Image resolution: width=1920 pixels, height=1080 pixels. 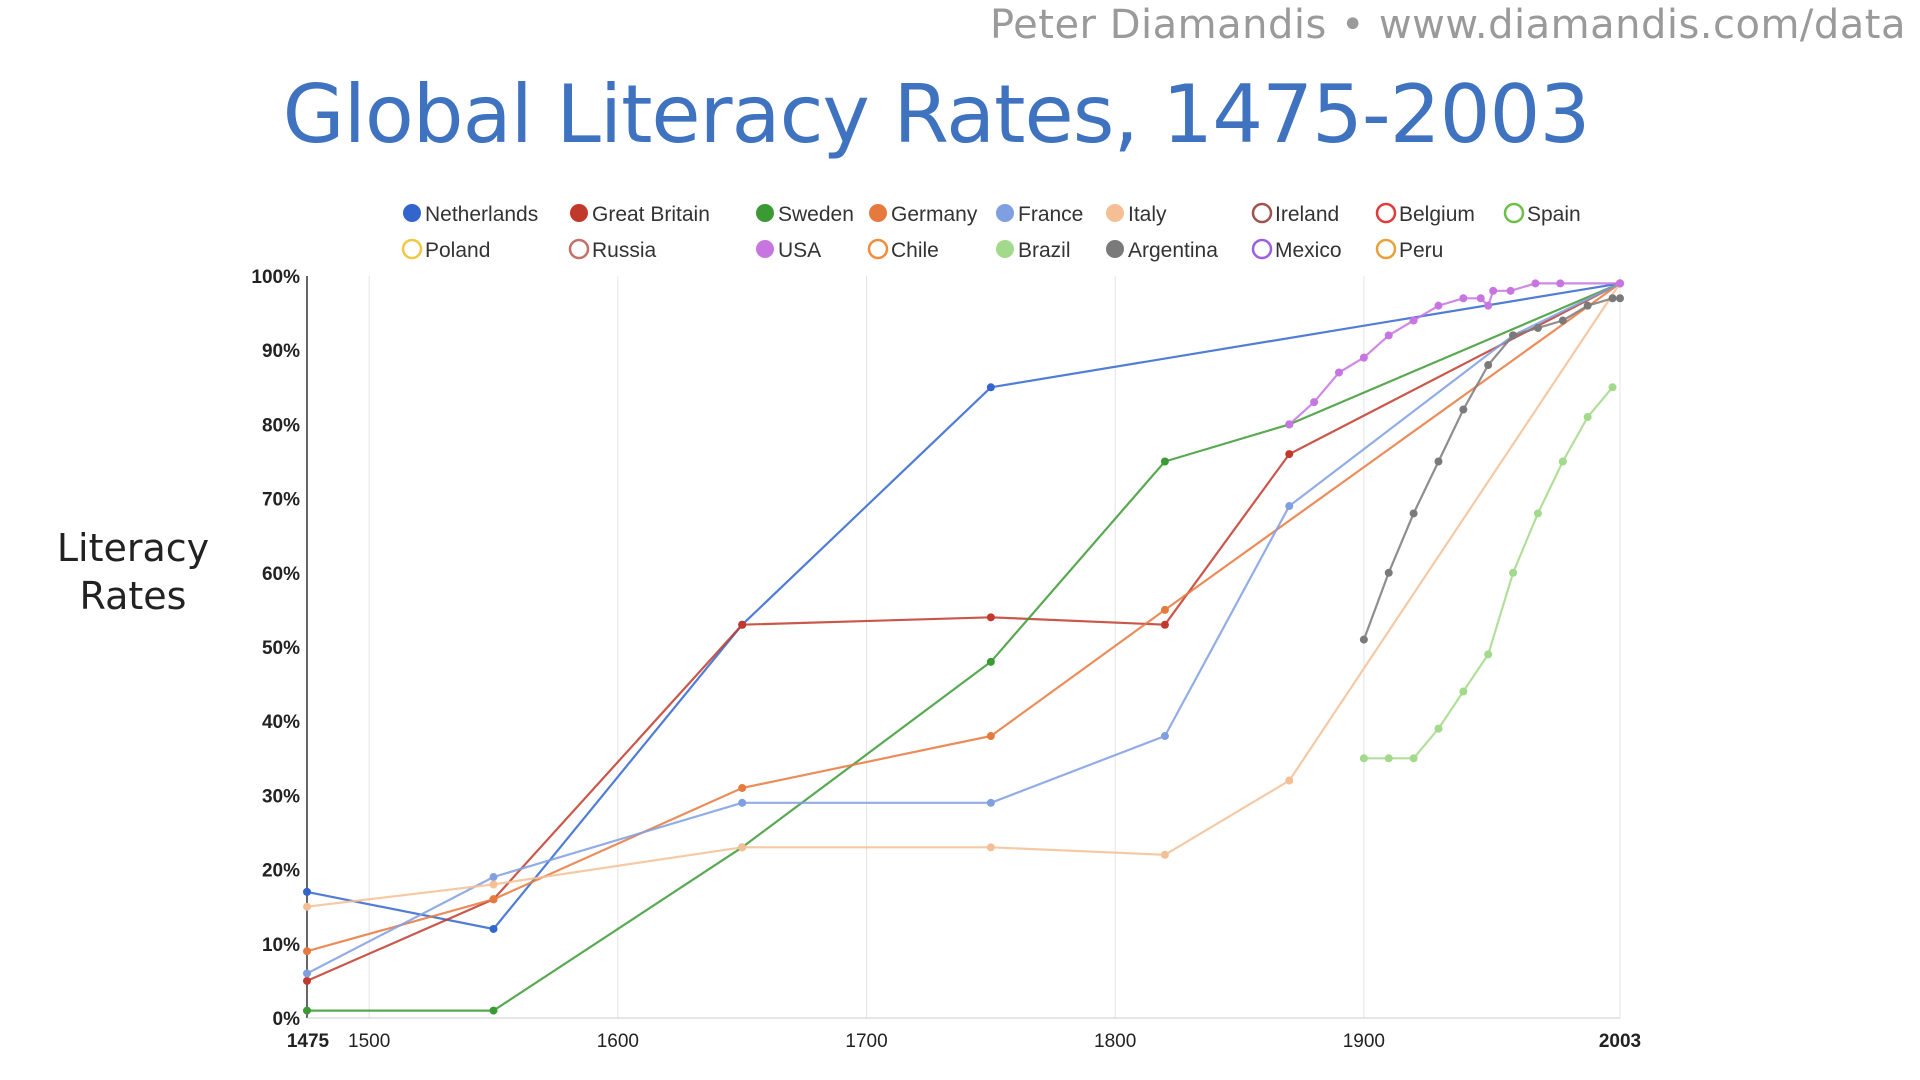 I want to click on legend-label-germany: Germany, so click(x=934, y=214).